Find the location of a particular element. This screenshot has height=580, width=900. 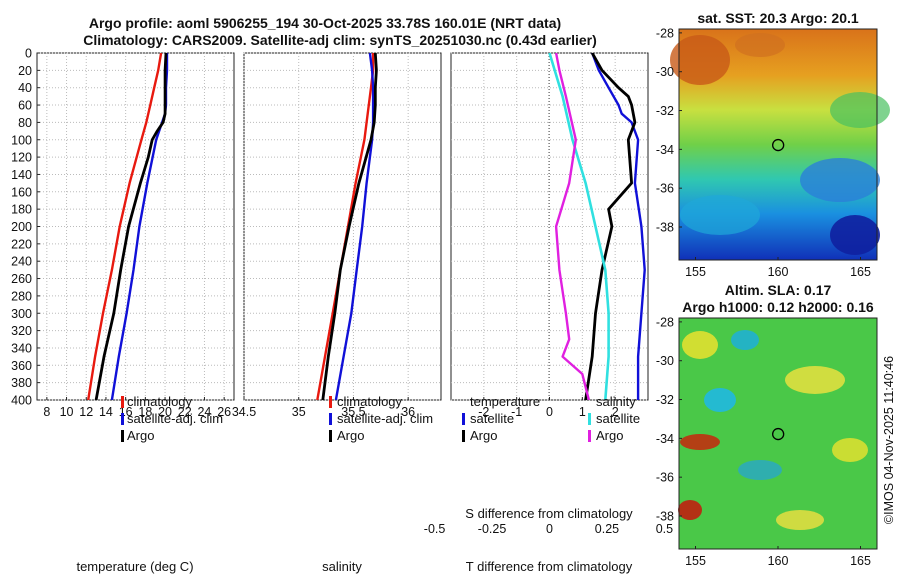

x-tick-label: 35.5 is located at coordinates (353, 412).